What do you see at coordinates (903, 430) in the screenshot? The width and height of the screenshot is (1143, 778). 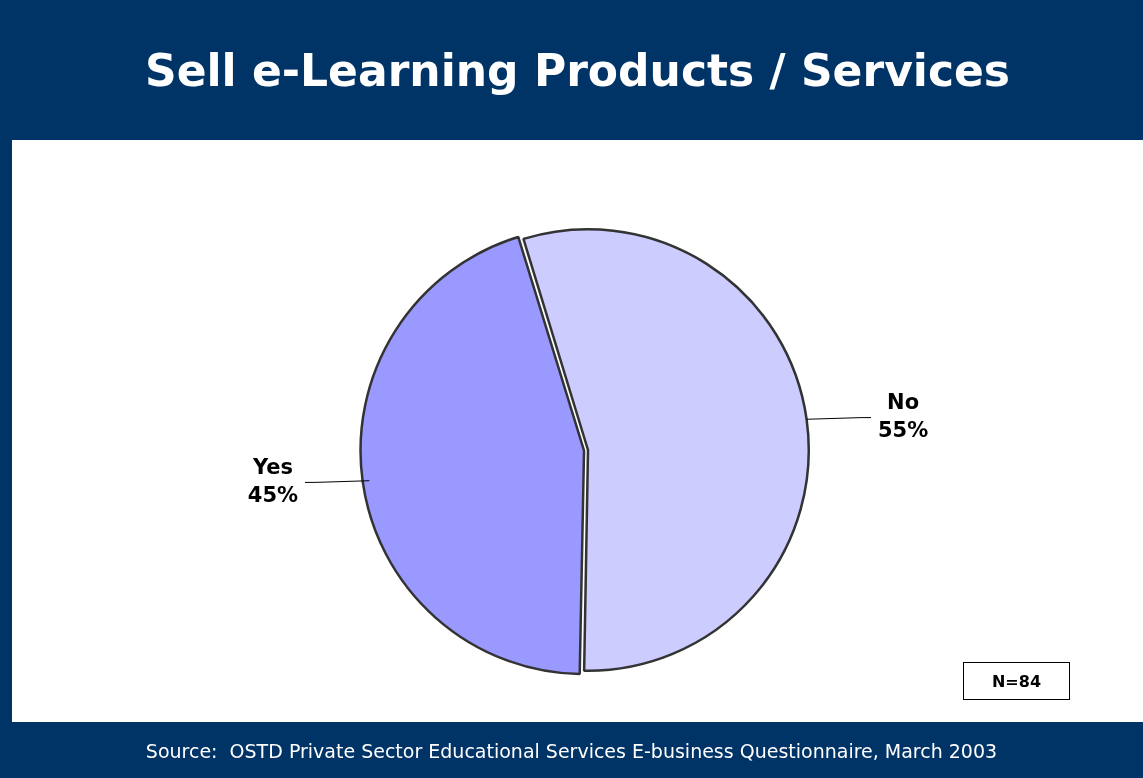 I see `data-label: 55%` at bounding box center [903, 430].